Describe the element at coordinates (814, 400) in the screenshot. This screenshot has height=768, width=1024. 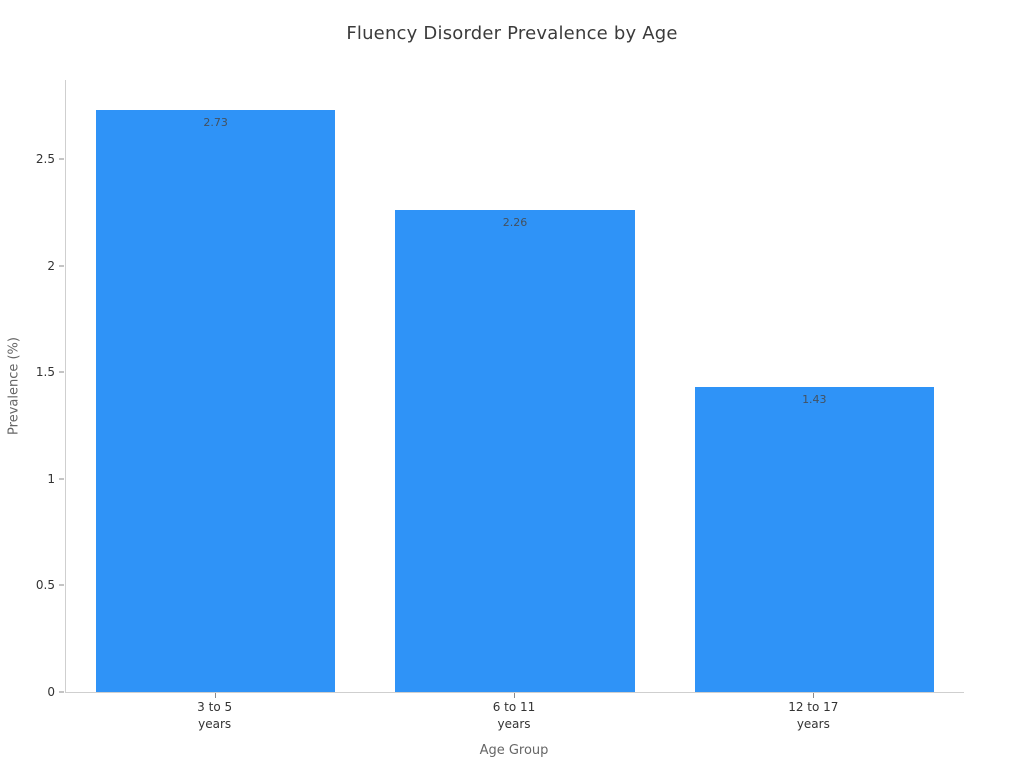
I see `bar-value-label: 1.43` at that location.